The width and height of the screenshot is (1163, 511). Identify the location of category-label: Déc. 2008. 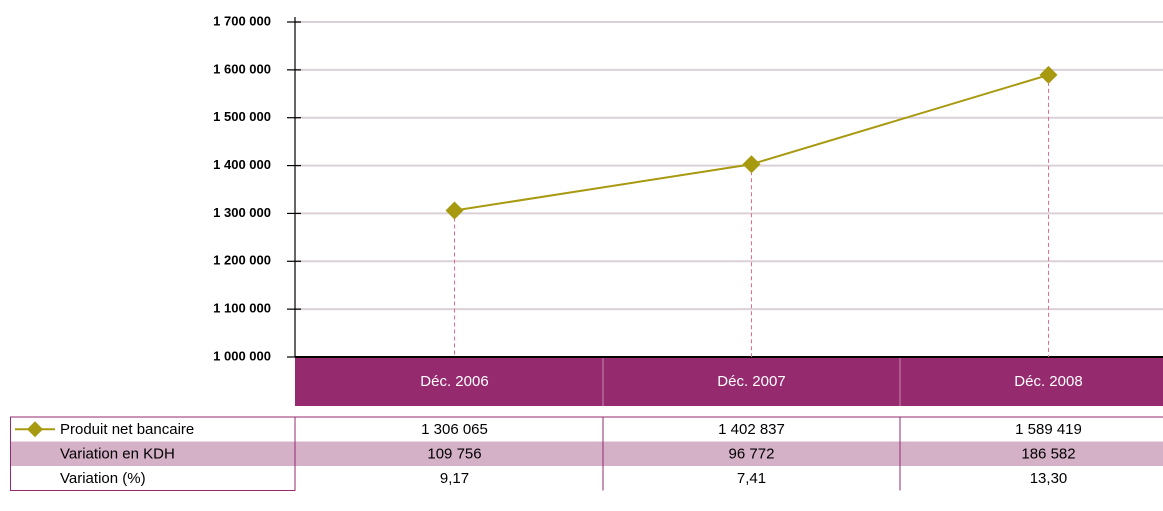
(1048, 381).